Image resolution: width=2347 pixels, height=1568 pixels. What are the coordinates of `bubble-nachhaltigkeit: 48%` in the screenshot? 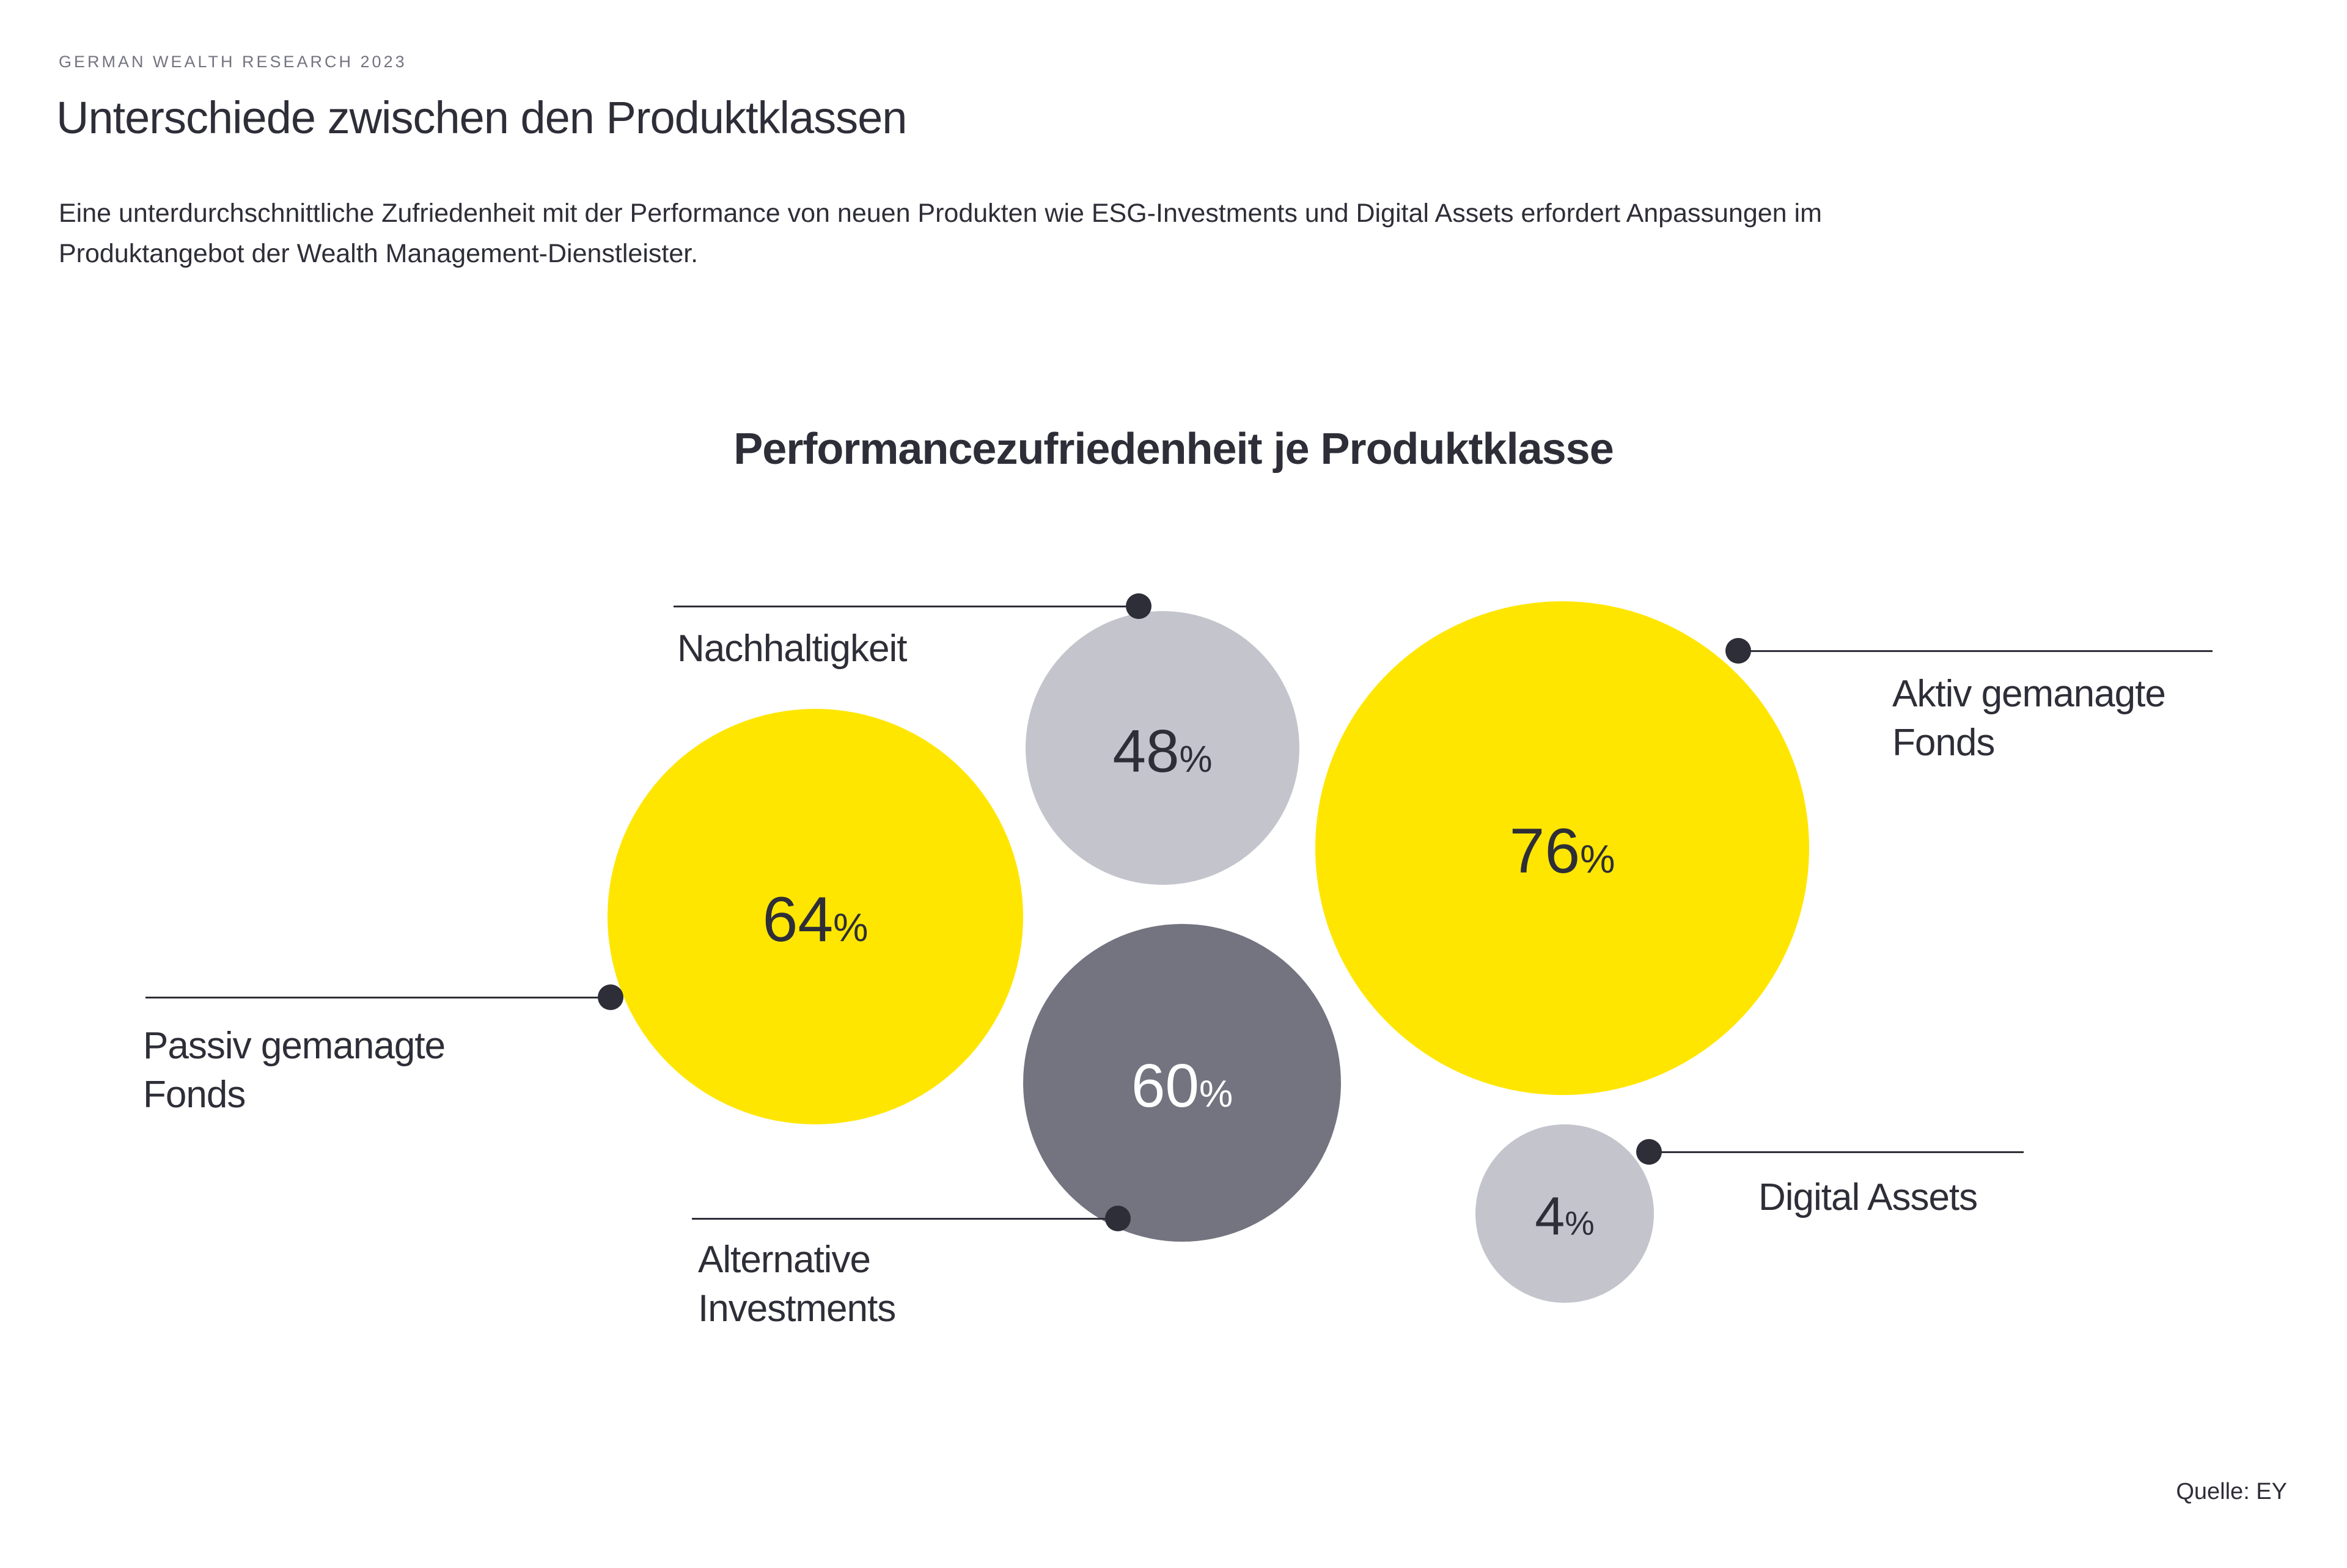 It's located at (1163, 748).